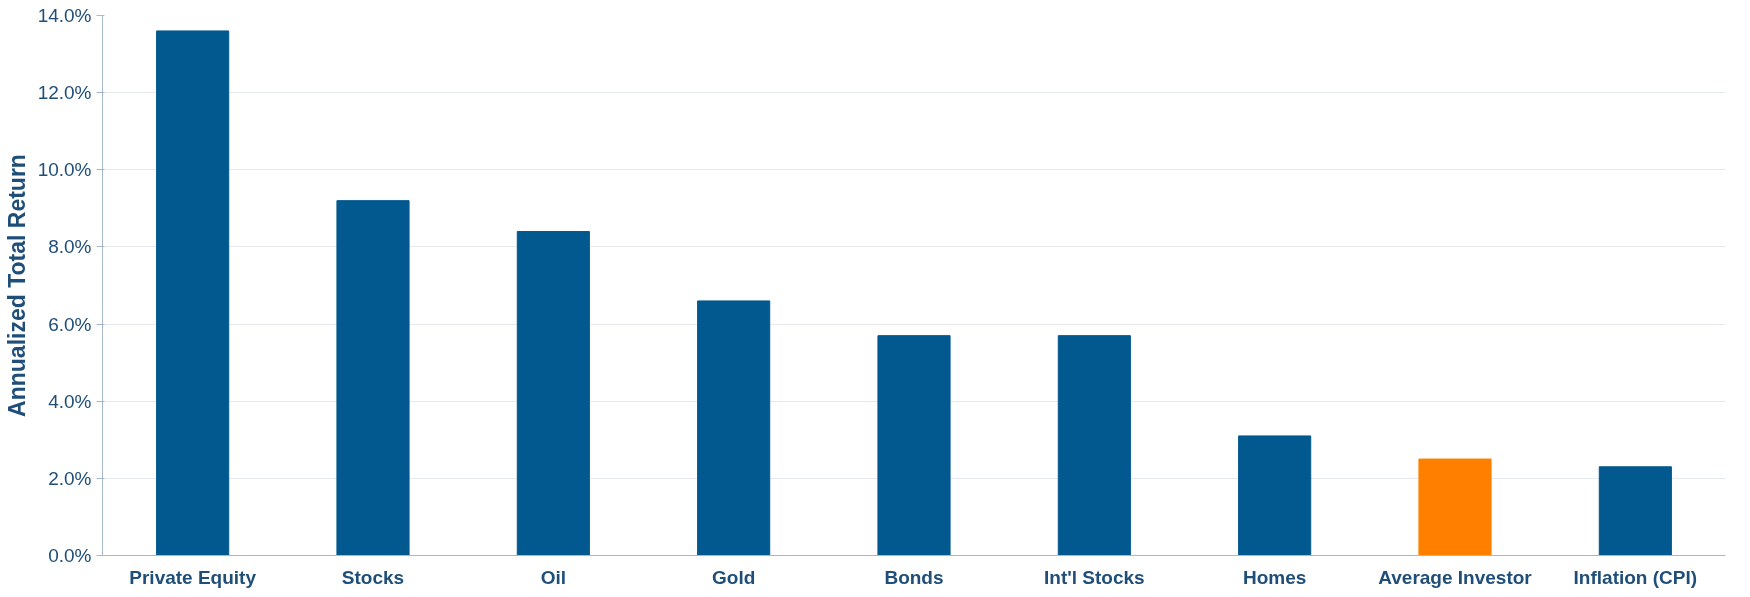 This screenshot has width=1750, height=597. I want to click on y-tick-label: 14.0%, so click(64, 15).